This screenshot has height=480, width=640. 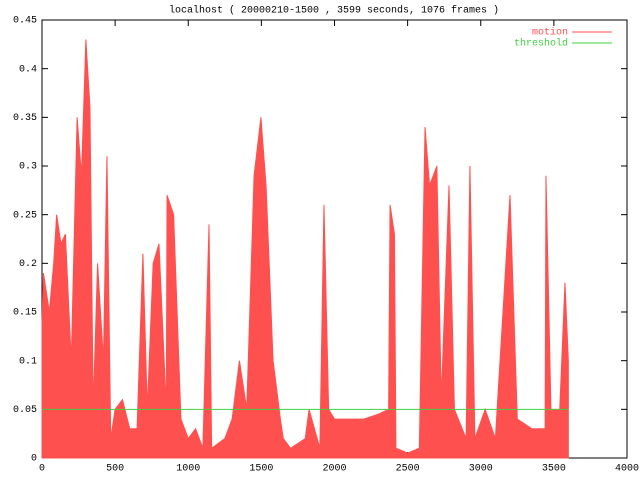 I want to click on y-tick-label: 0.05, so click(x=25, y=410).